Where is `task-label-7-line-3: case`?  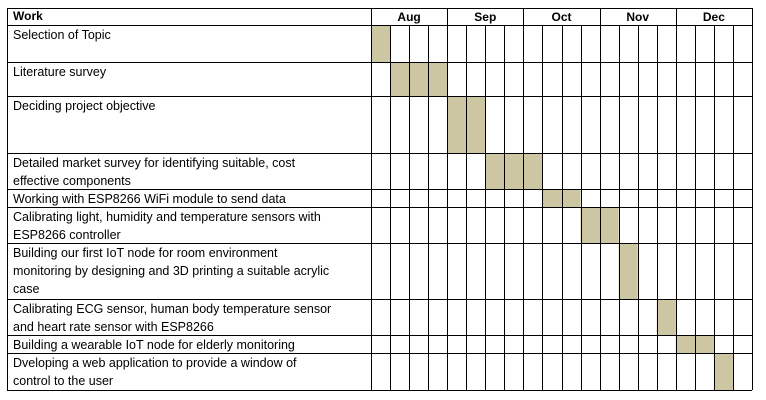 task-label-7-line-3: case is located at coordinates (26, 289).